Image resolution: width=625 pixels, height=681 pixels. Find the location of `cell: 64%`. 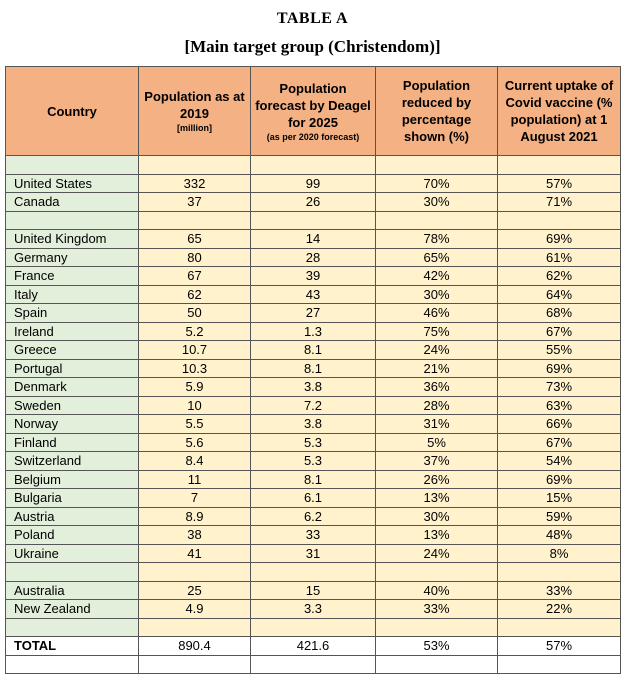

cell: 64% is located at coordinates (559, 294).